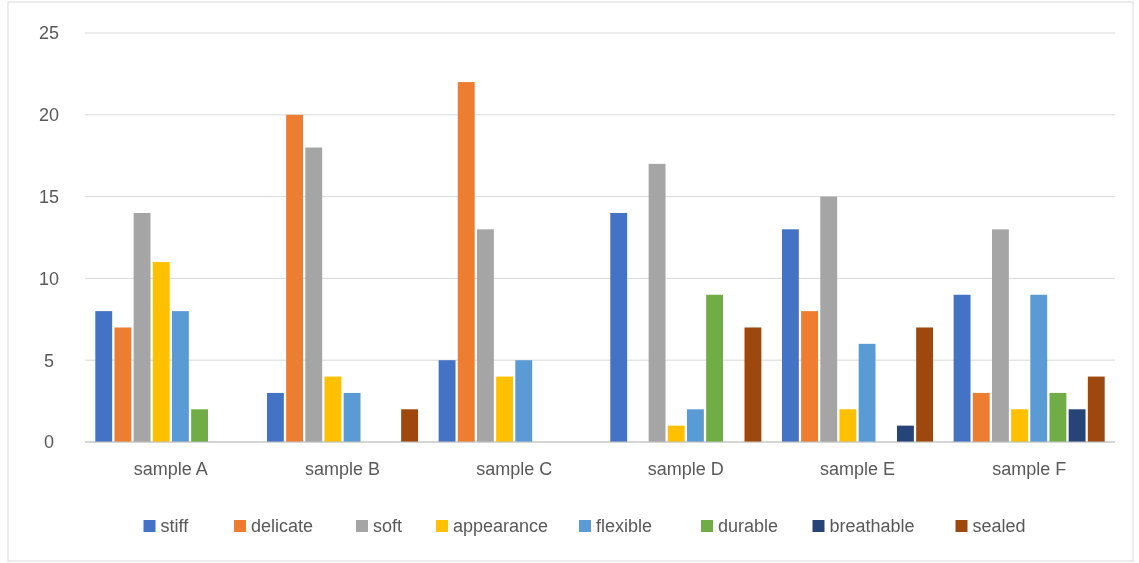 Image resolution: width=1139 pixels, height=563 pixels. Describe the element at coordinates (175, 526) in the screenshot. I see `legend-label: stiff` at that location.